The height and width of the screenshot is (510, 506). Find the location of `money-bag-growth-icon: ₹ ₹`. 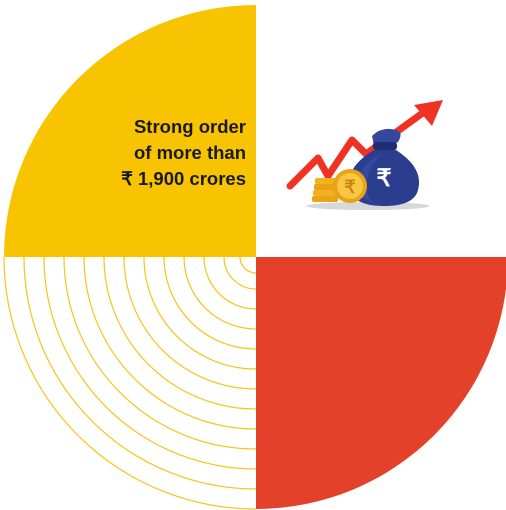

money-bag-growth-icon: ₹ ₹ is located at coordinates (364, 155).